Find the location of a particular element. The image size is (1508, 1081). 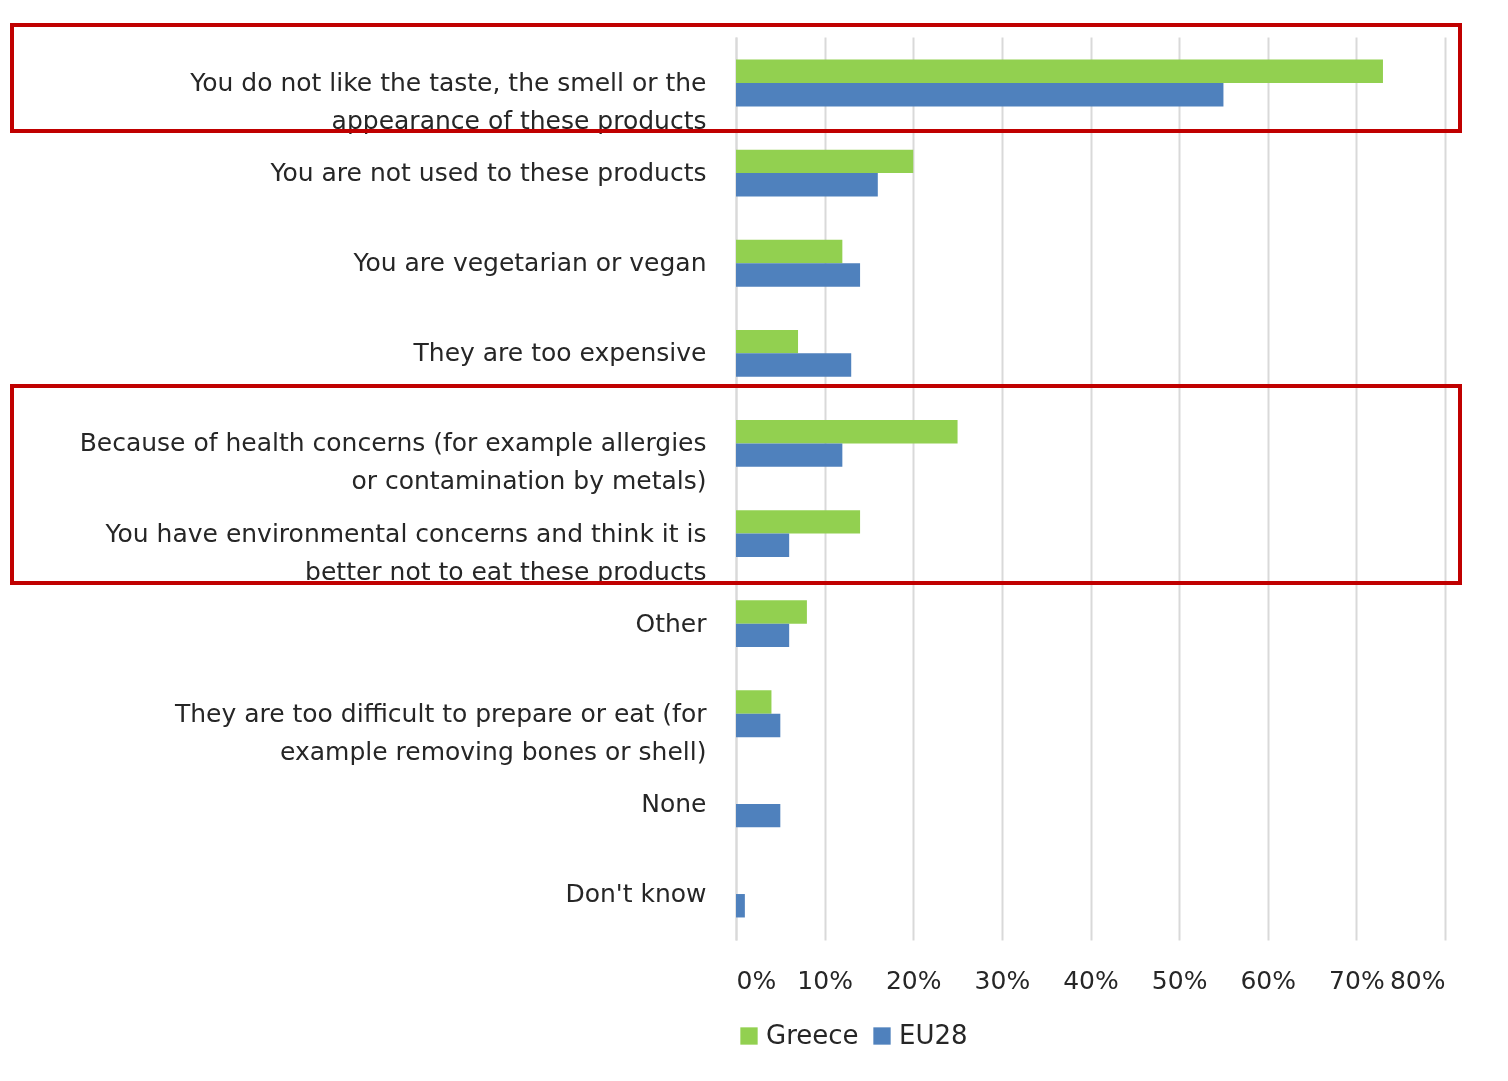

legend-label: Greece is located at coordinates (812, 1035).